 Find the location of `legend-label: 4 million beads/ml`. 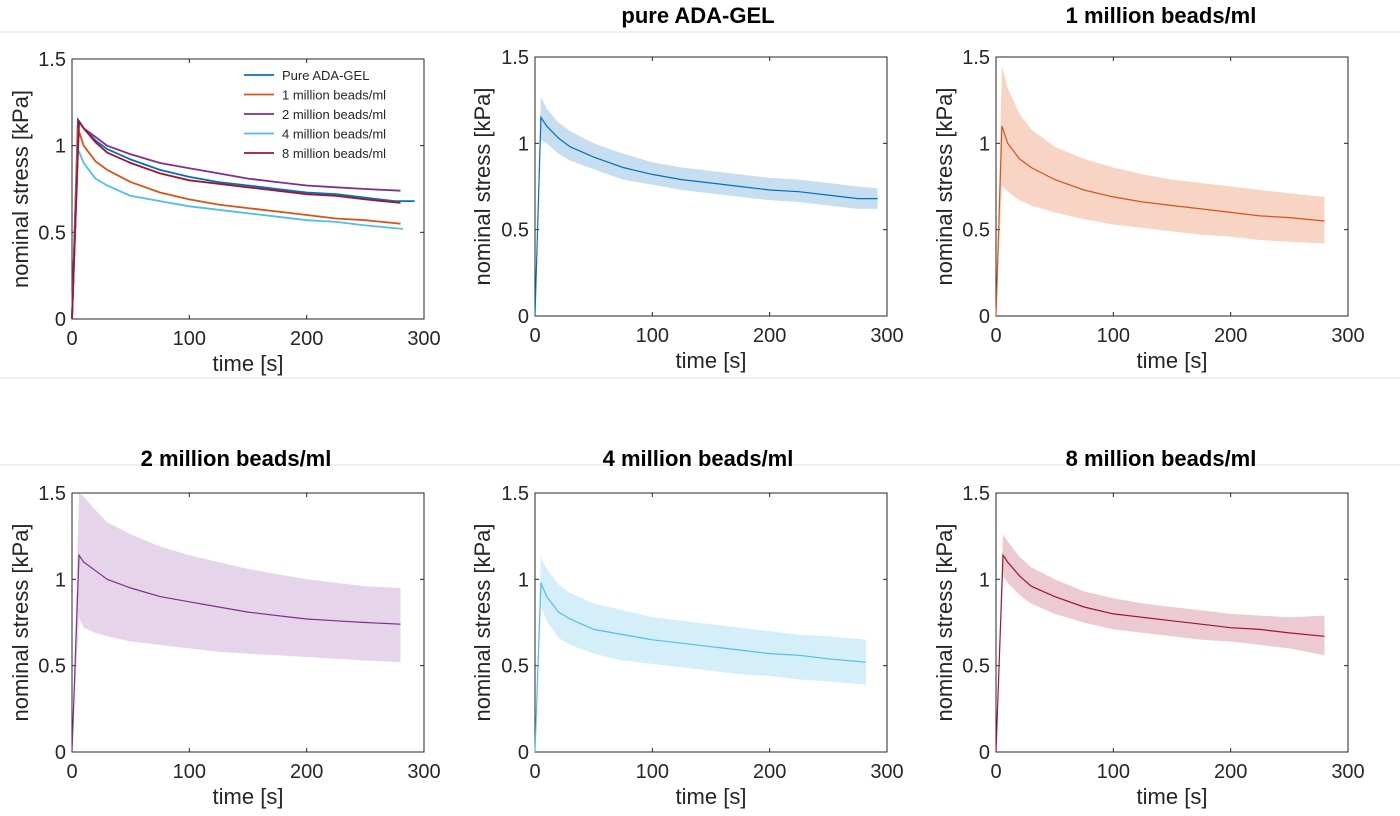

legend-label: 4 million beads/ml is located at coordinates (334, 134).